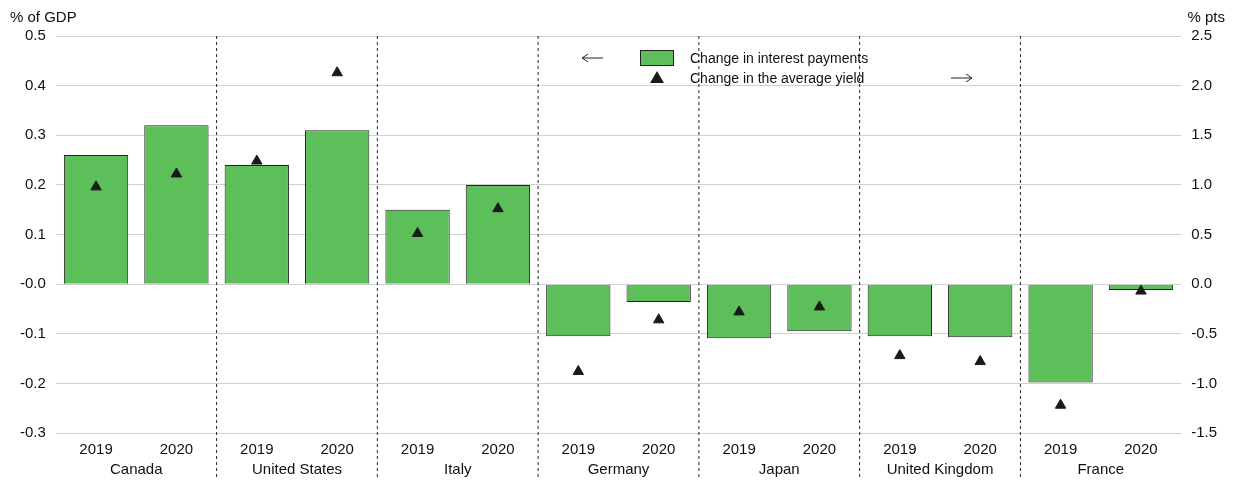 This screenshot has width=1241, height=493. I want to click on text: United States, so click(297, 469).